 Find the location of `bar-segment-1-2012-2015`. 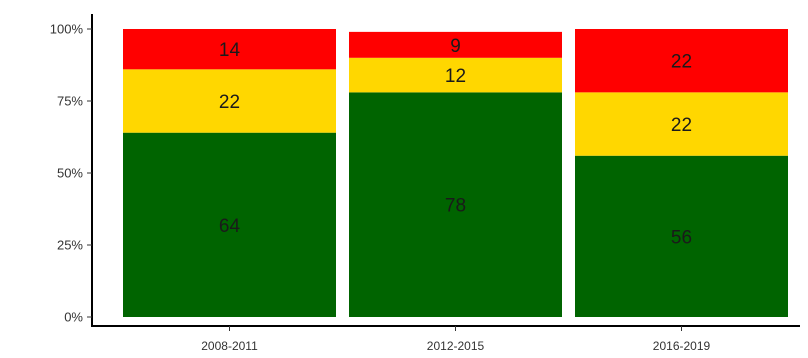

bar-segment-1-2012-2015 is located at coordinates (455, 75).